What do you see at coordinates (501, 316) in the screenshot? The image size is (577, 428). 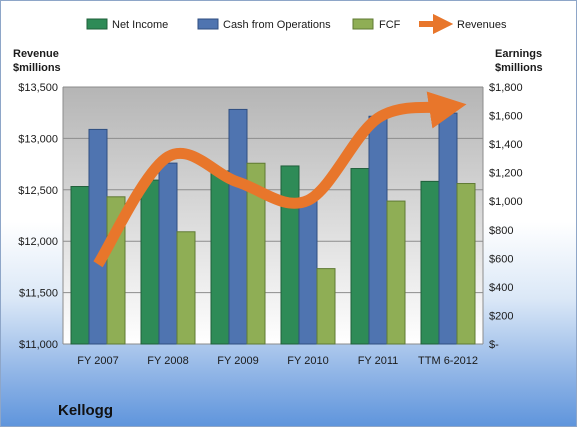 I see `right-tick-label: $200` at bounding box center [501, 316].